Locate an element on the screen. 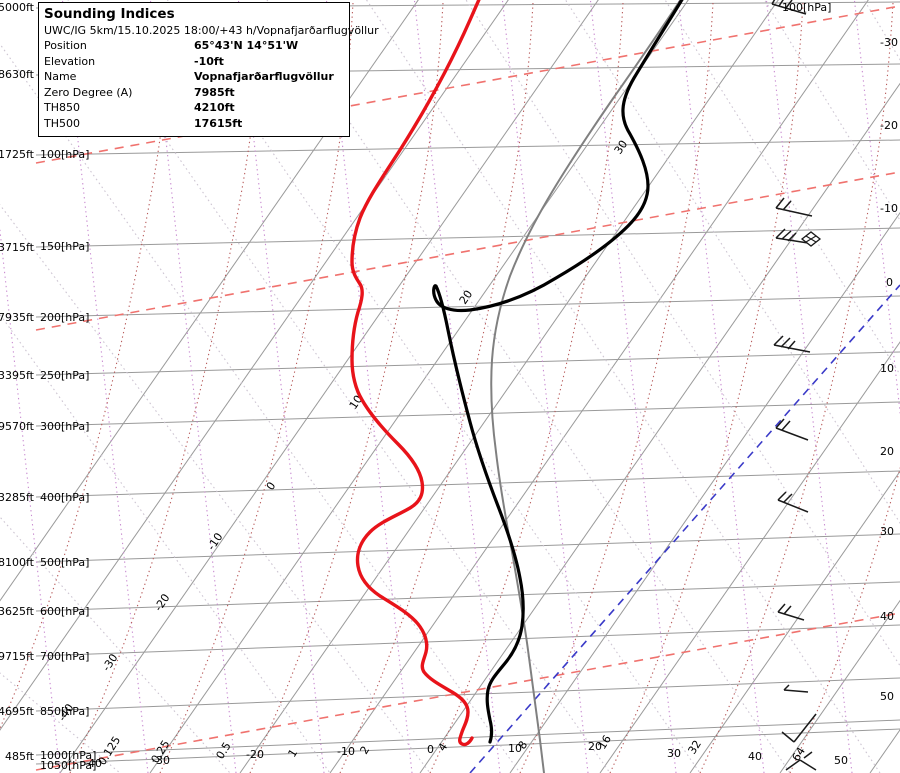  altitude-label: 13625ft is located at coordinates (17, 611).